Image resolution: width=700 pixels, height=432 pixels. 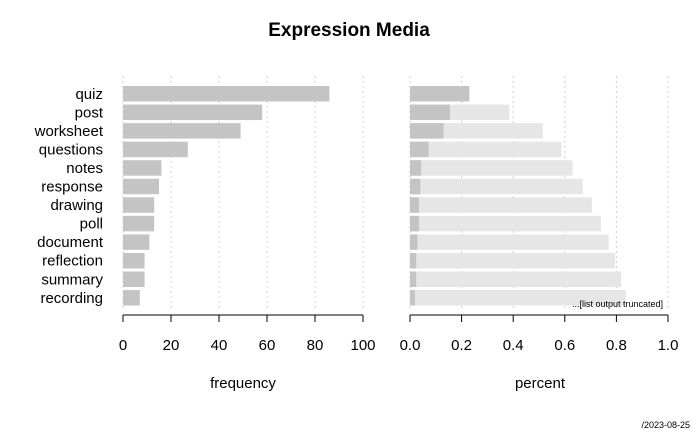 What do you see at coordinates (491, 168) in the screenshot?
I see `percent-cumulative-bar-notes` at bounding box center [491, 168].